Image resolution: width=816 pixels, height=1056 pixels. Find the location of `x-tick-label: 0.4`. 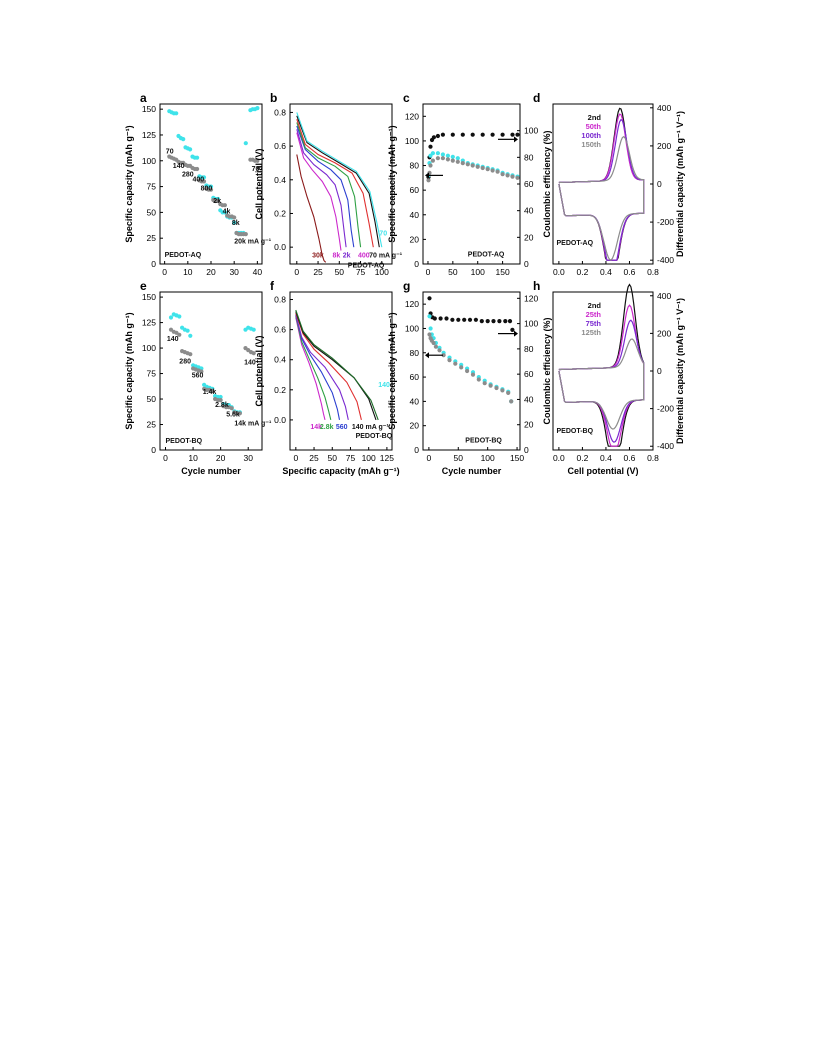

x-tick-label: 0.4 is located at coordinates (606, 458).